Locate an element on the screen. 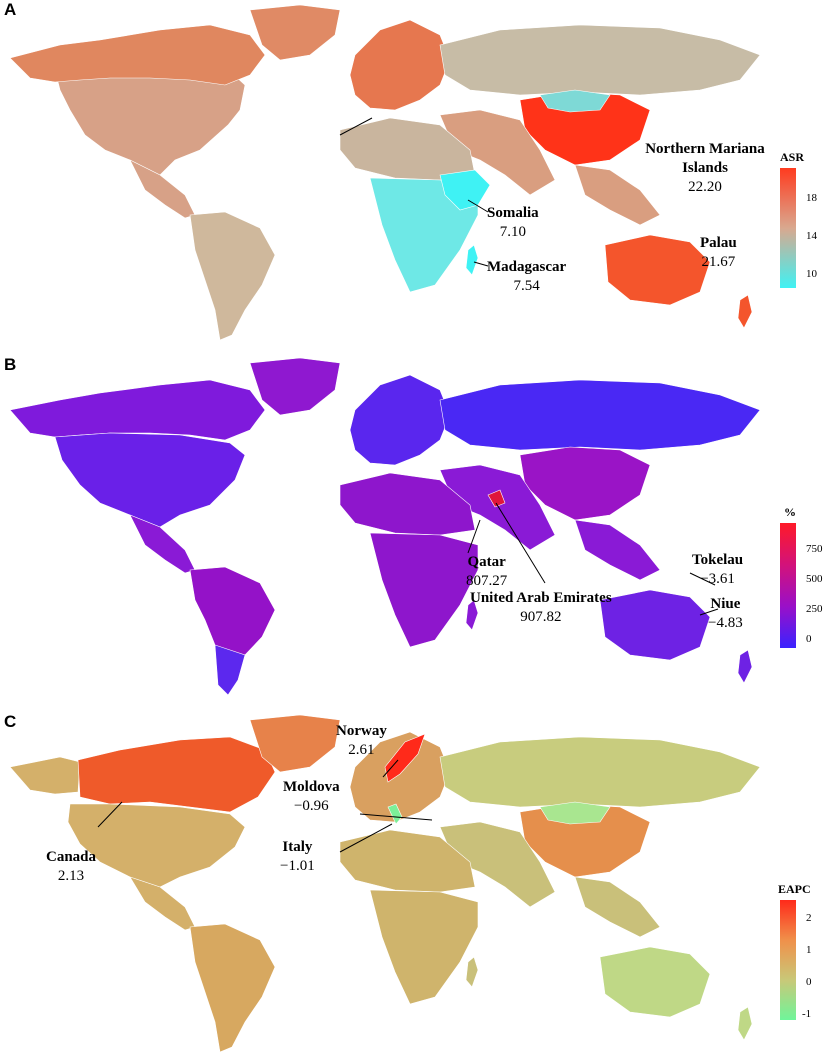 The height and width of the screenshot is (1055, 829). legend-percent: % 750 500 250 0 is located at coordinates (802, 580).